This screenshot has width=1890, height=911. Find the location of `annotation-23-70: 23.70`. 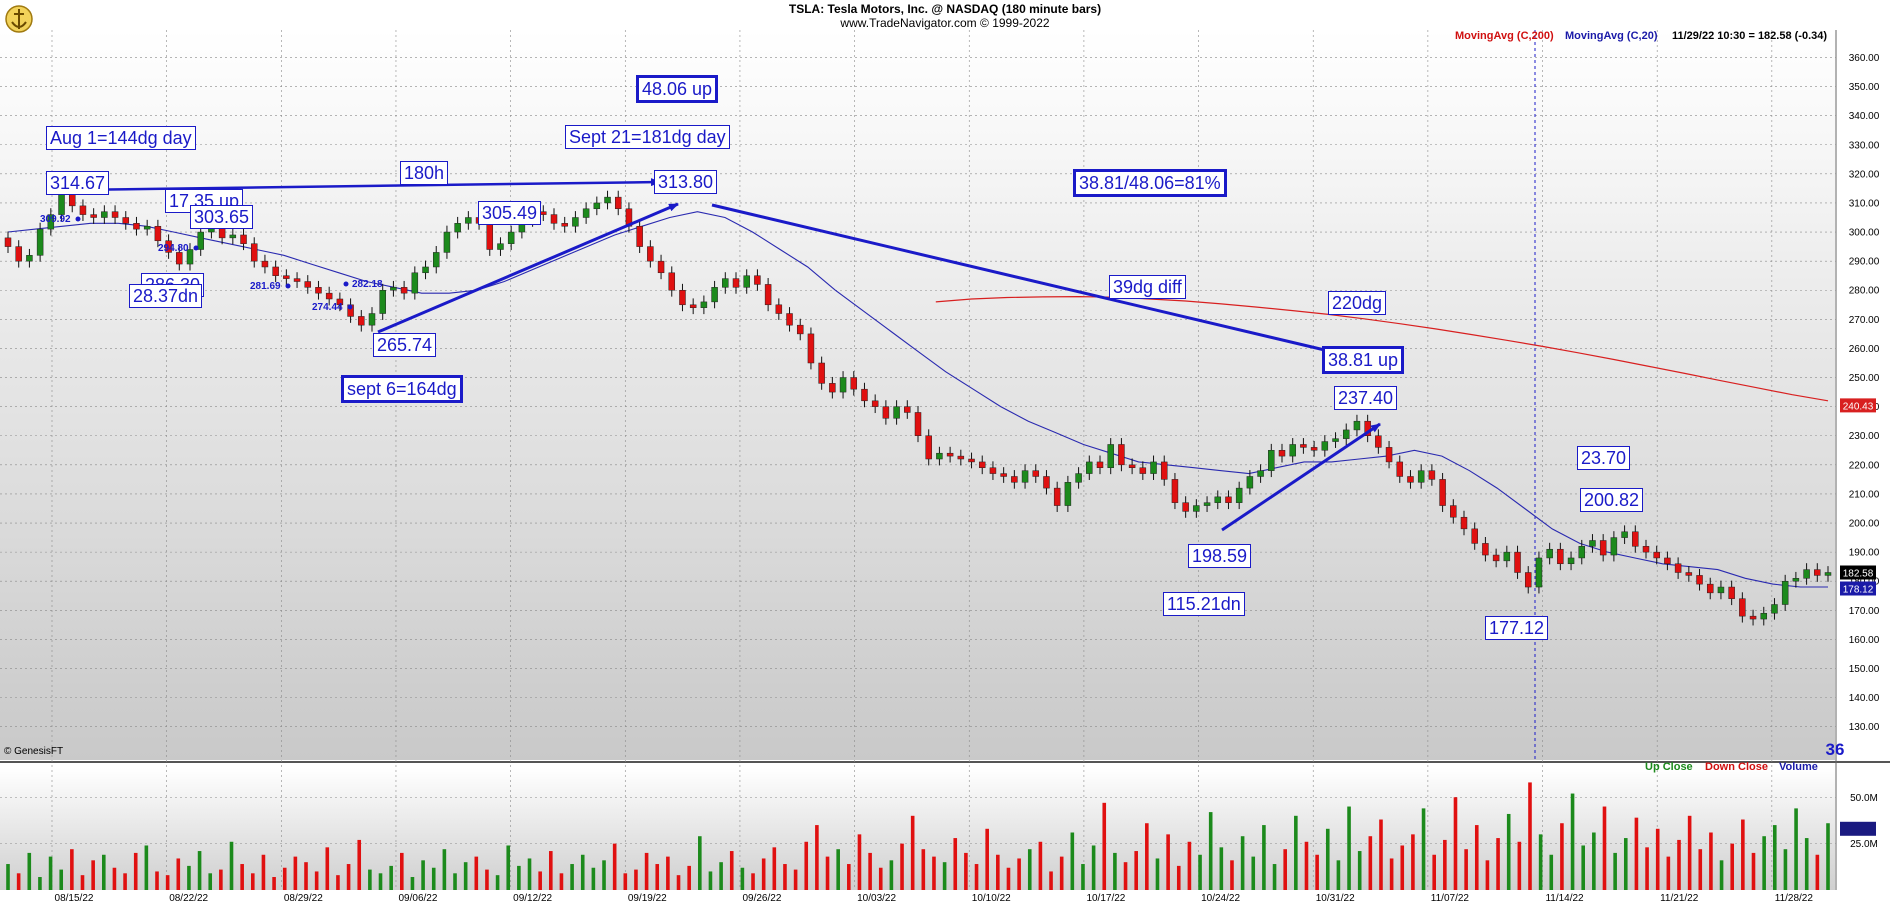

annotation-23-70: 23.70 is located at coordinates (1604, 458).